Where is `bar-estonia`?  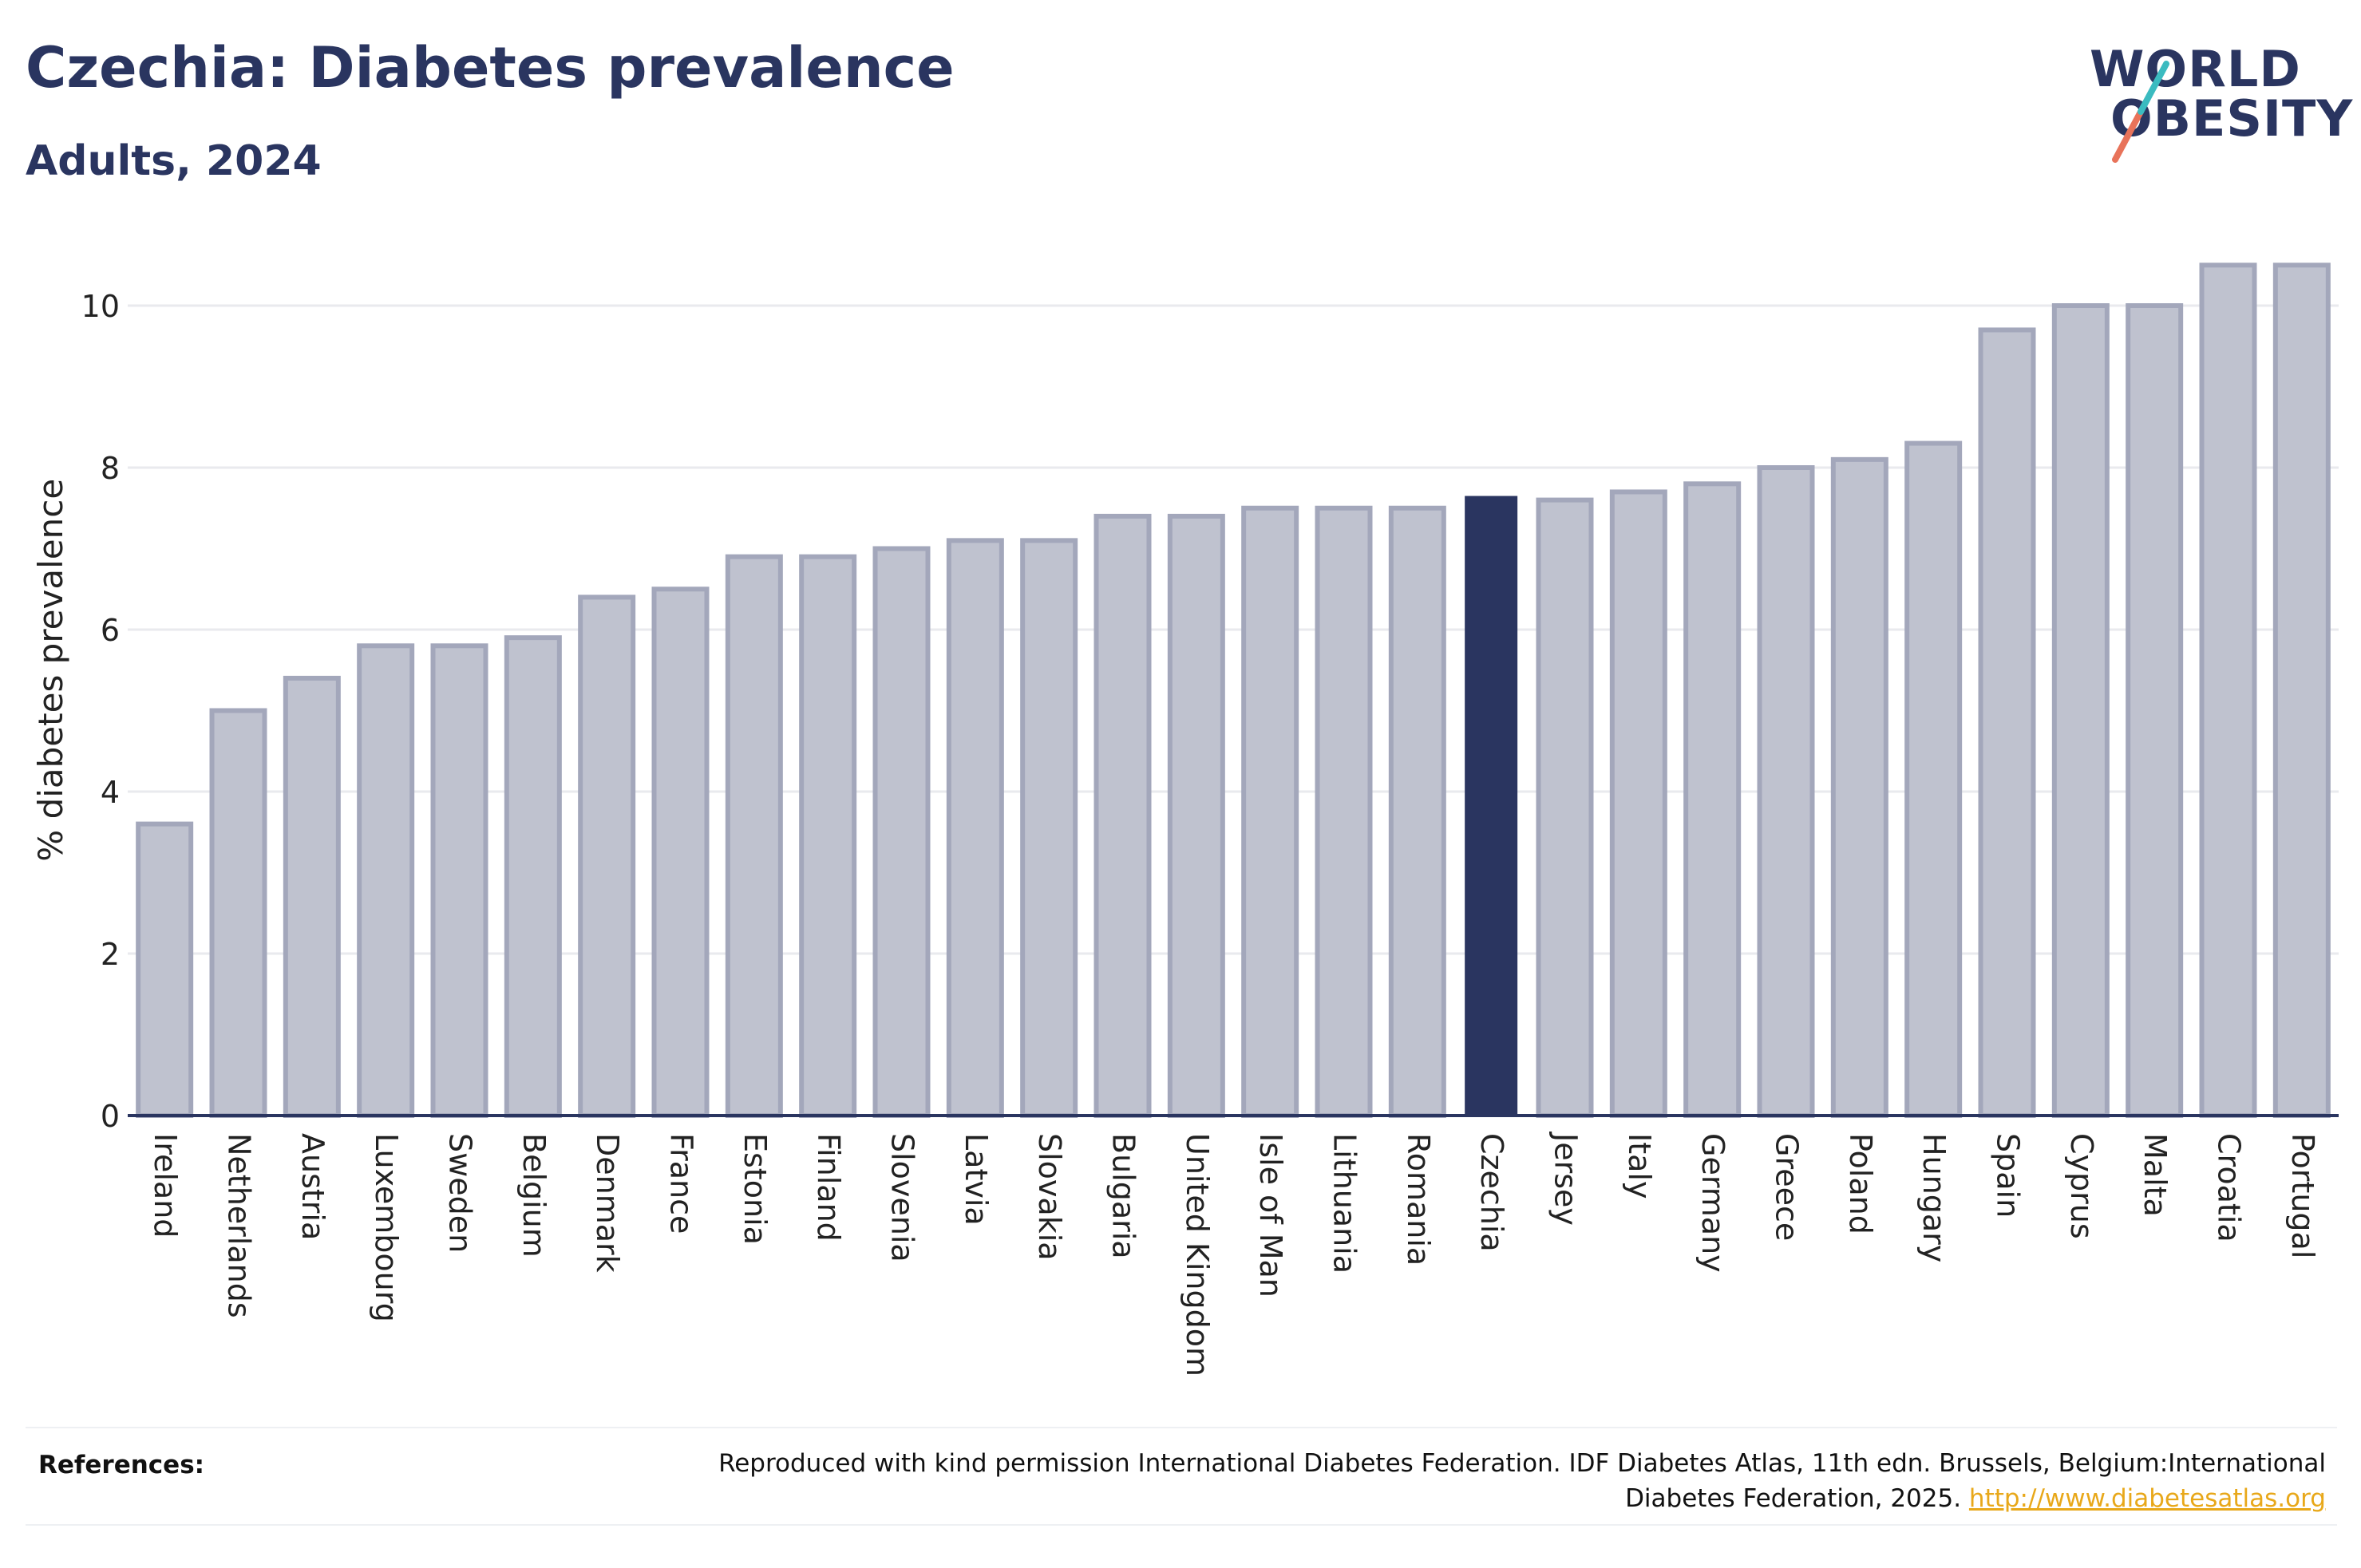
bar-estonia is located at coordinates (754, 836).